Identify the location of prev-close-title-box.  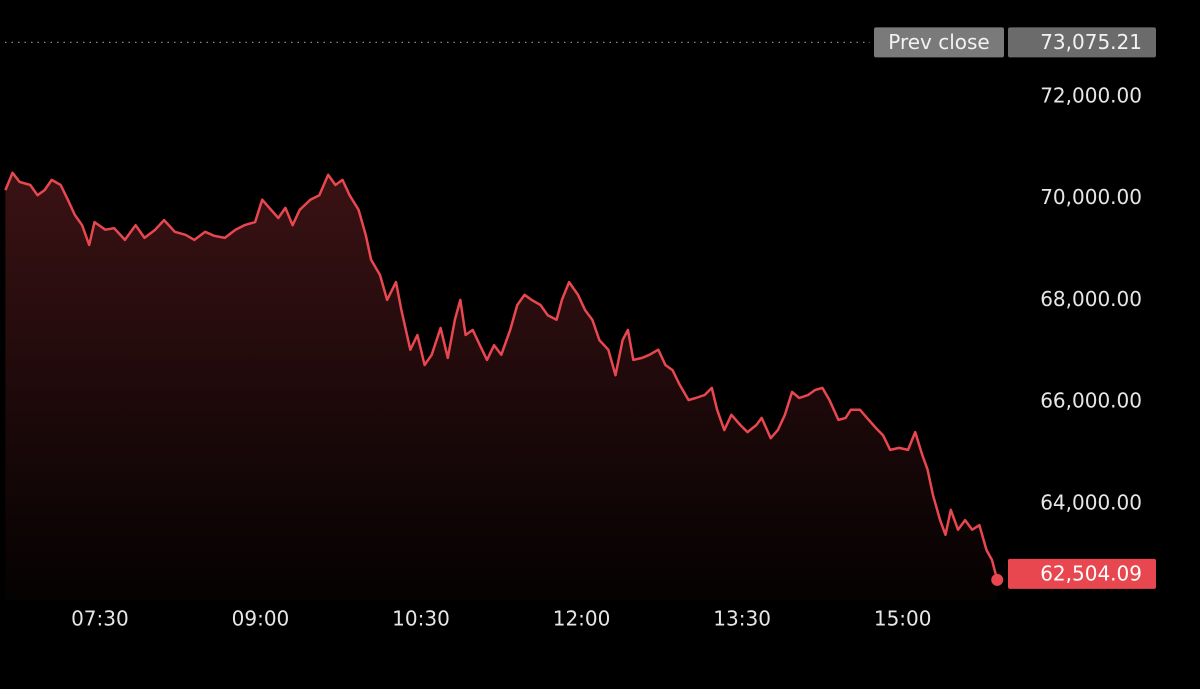
(939, 42).